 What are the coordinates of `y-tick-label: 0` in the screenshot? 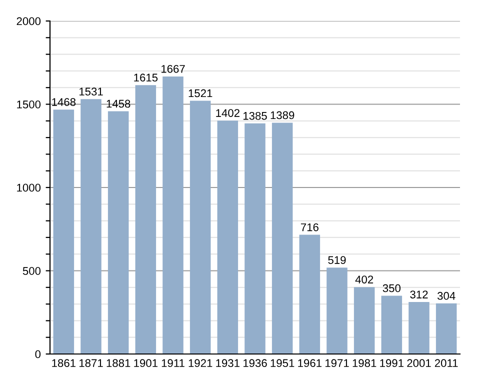 It's located at (38, 354).